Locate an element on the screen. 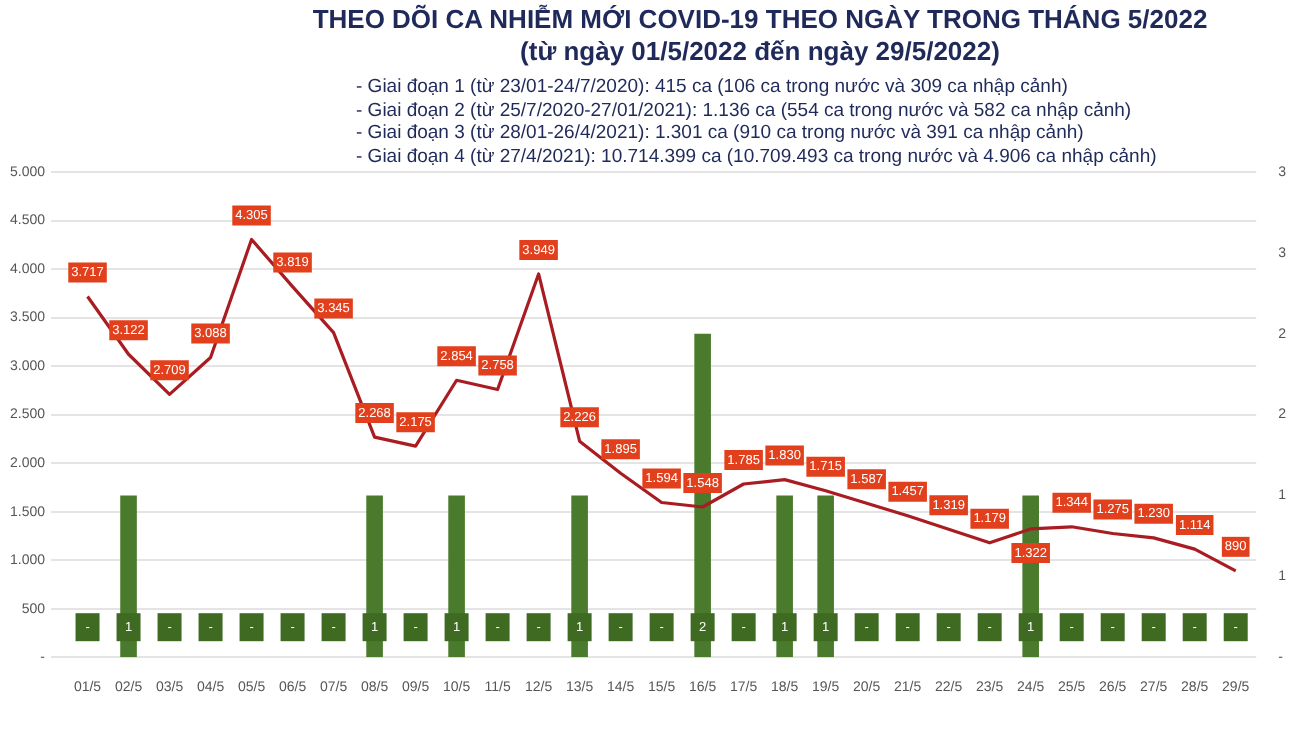 This screenshot has width=1300, height=730. text: - Giai đoạn 4 (từ 27/4/2021): 10.714.399 ca (10.709.493 ca trong nước và 4.906 ca nhập cảnh) is located at coordinates (756, 156).